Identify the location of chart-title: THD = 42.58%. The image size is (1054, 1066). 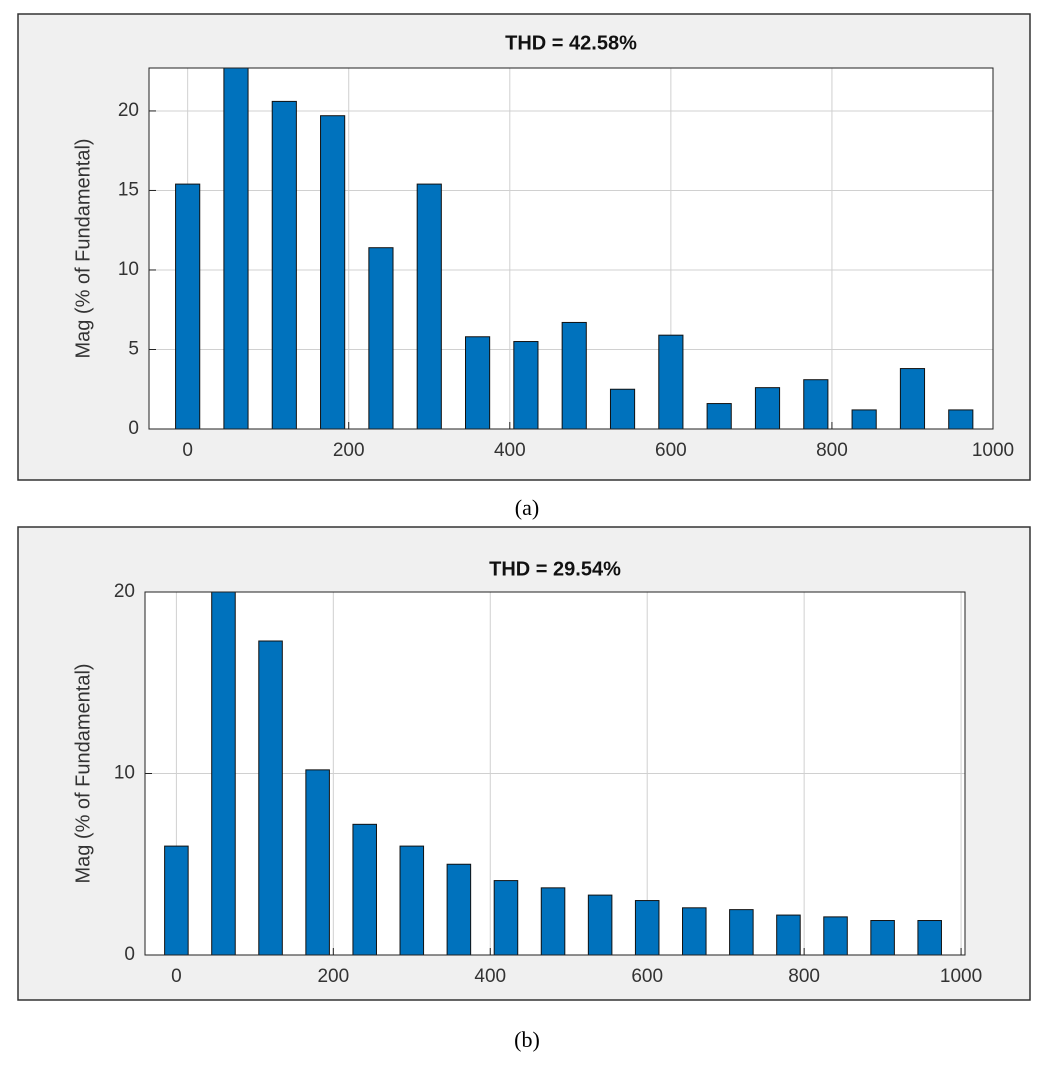
(571, 43).